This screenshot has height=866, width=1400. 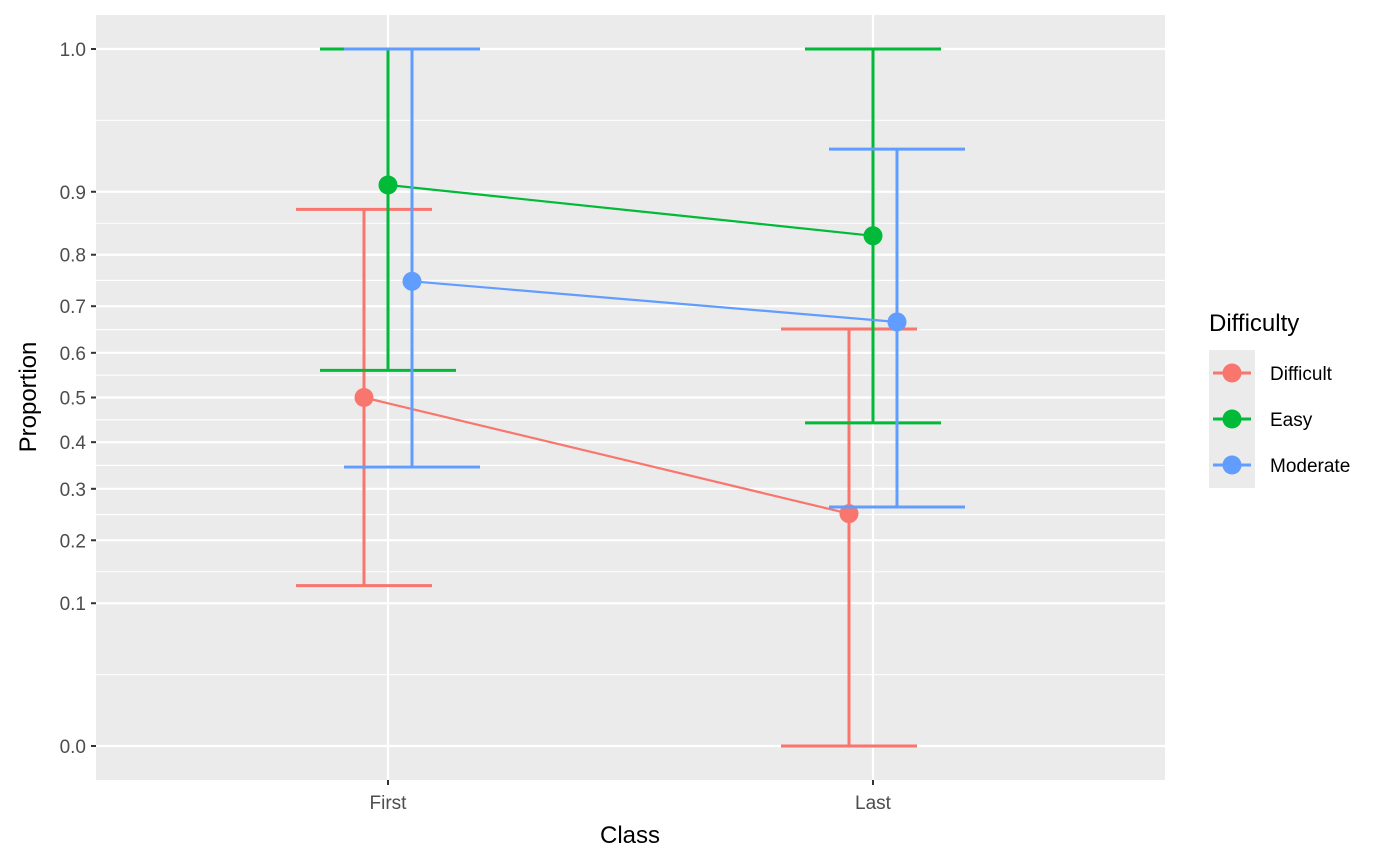 What do you see at coordinates (73, 50) in the screenshot?
I see `y-tick-label: 1.0` at bounding box center [73, 50].